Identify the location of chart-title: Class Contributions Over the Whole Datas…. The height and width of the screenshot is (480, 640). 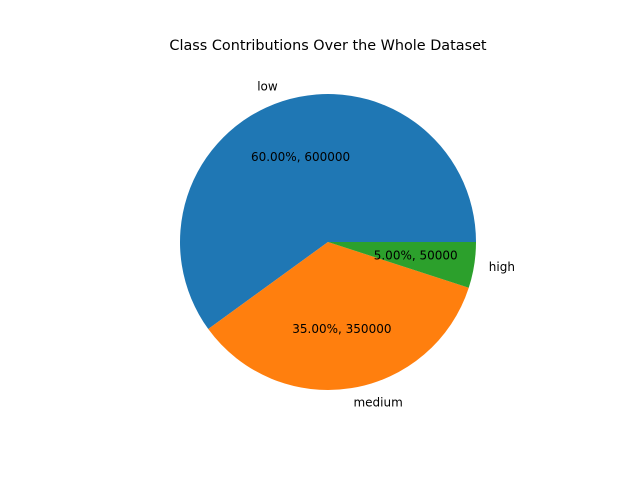
(328, 46).